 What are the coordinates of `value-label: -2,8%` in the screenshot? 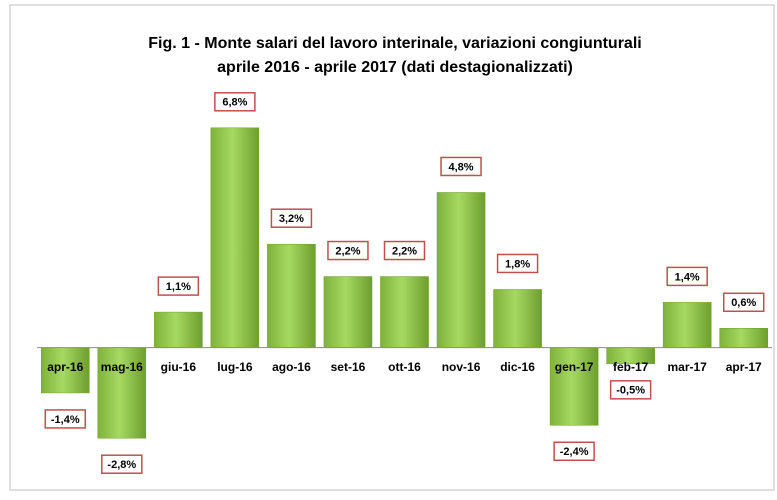 It's located at (121, 465).